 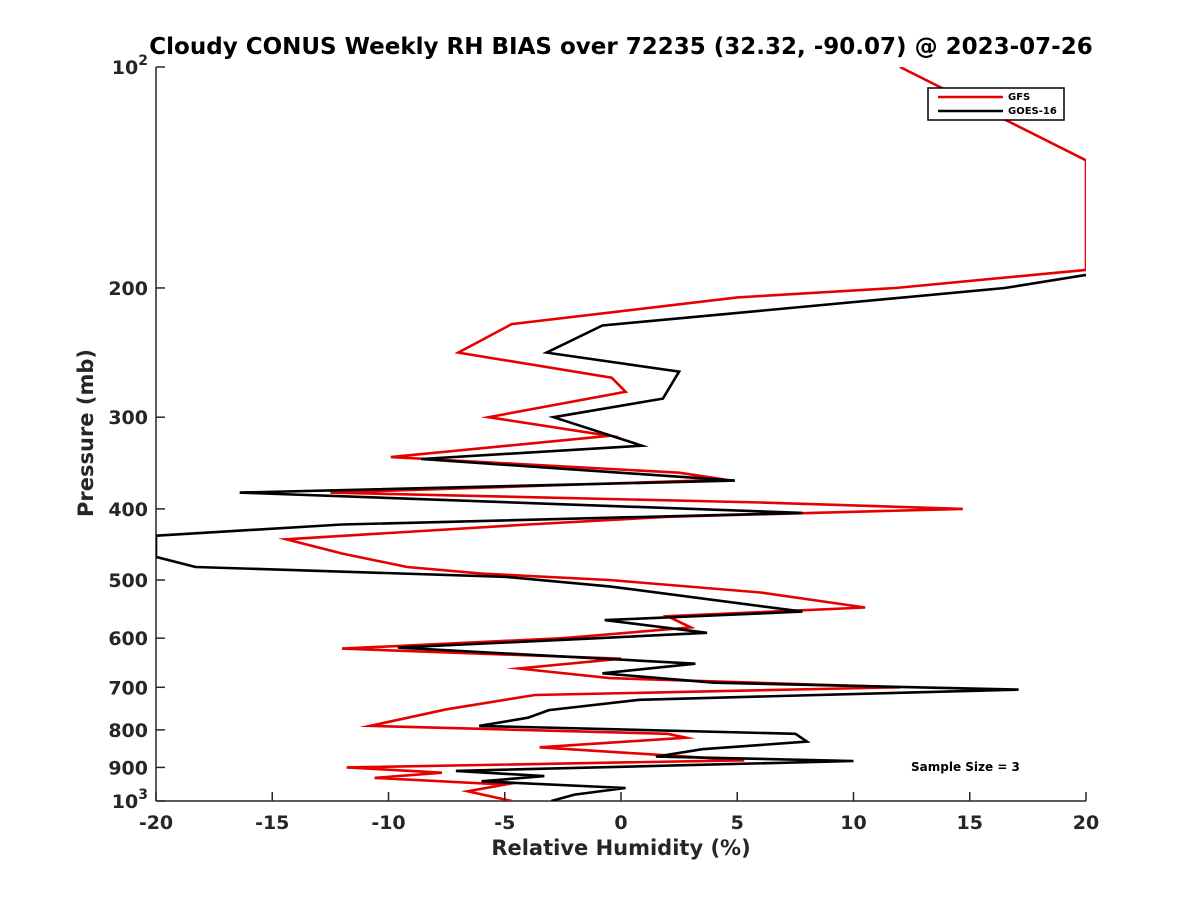 What do you see at coordinates (128, 688) in the screenshot?
I see `y-tick-label: 700` at bounding box center [128, 688].